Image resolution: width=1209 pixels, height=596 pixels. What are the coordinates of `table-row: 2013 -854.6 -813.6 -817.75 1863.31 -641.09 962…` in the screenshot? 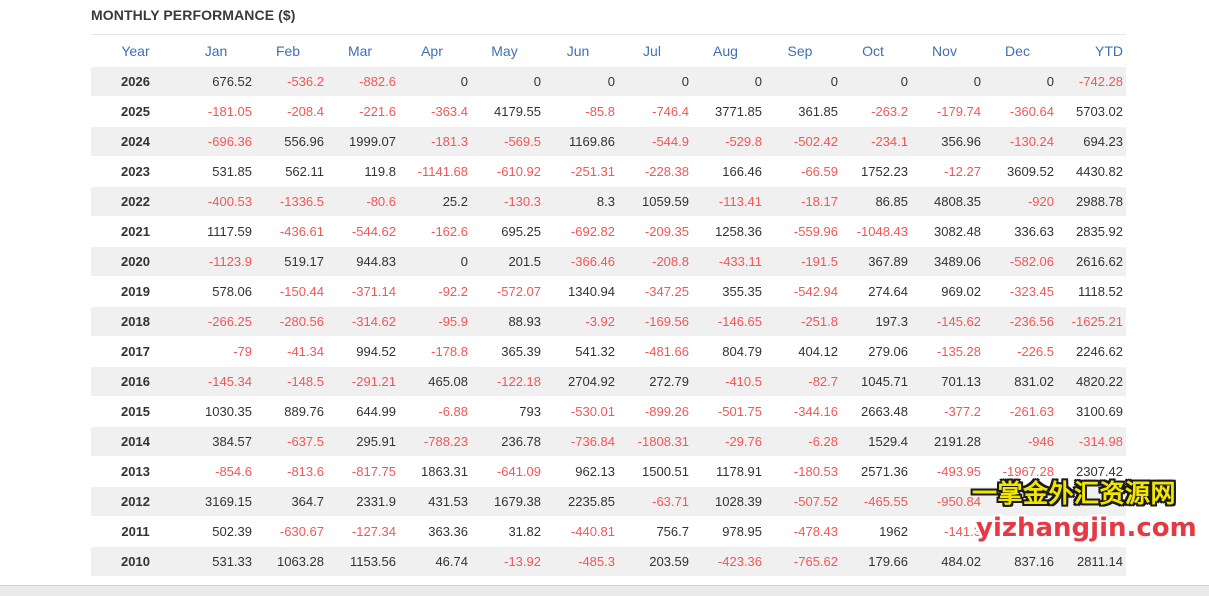 It's located at (608, 471).